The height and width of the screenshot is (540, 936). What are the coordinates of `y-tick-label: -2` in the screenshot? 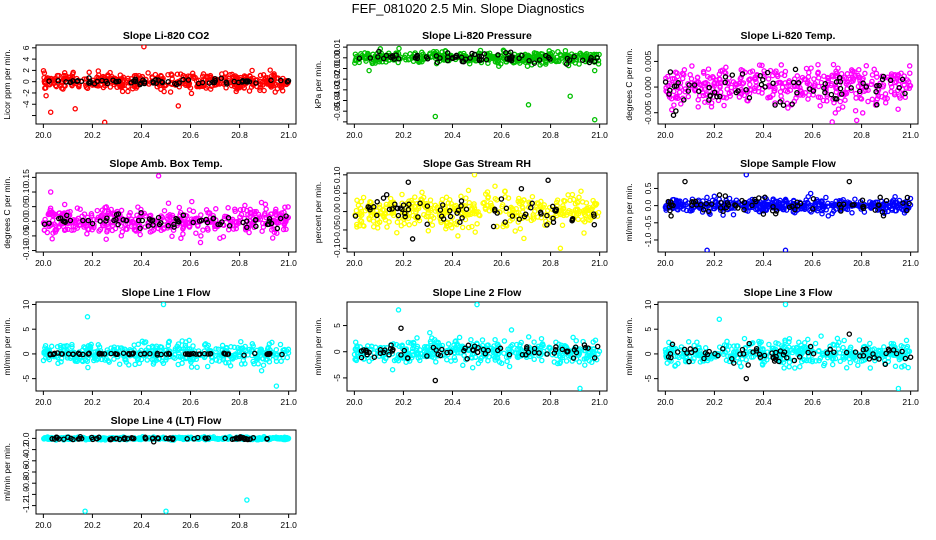 It's located at (26, 93).